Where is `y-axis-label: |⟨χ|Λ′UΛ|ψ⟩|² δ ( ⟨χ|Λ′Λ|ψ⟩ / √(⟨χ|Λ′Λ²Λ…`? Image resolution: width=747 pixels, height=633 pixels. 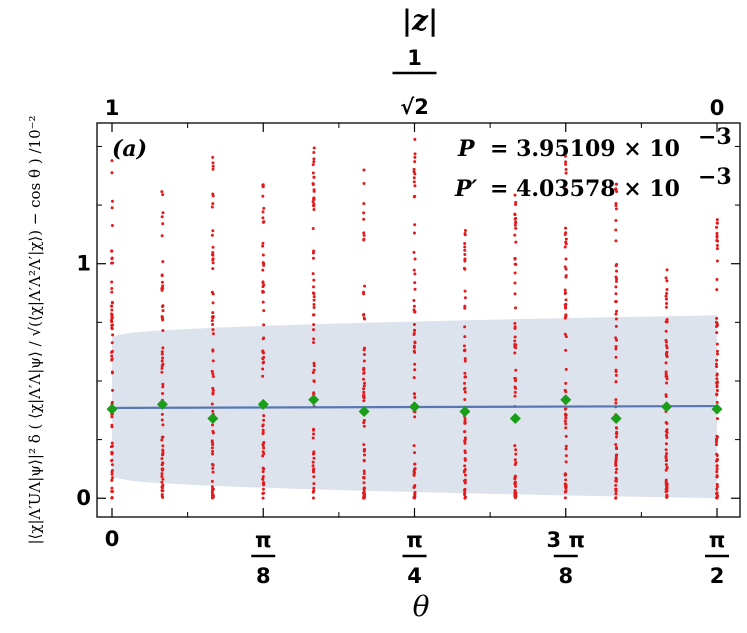
y-axis-label: |⟨χ|Λ′UΛ|ψ⟩|² δ ( ⟨χ|Λ′Λ|ψ⟩ / √(⟨χ|Λ′Λ²Λ… is located at coordinates (35, 329).